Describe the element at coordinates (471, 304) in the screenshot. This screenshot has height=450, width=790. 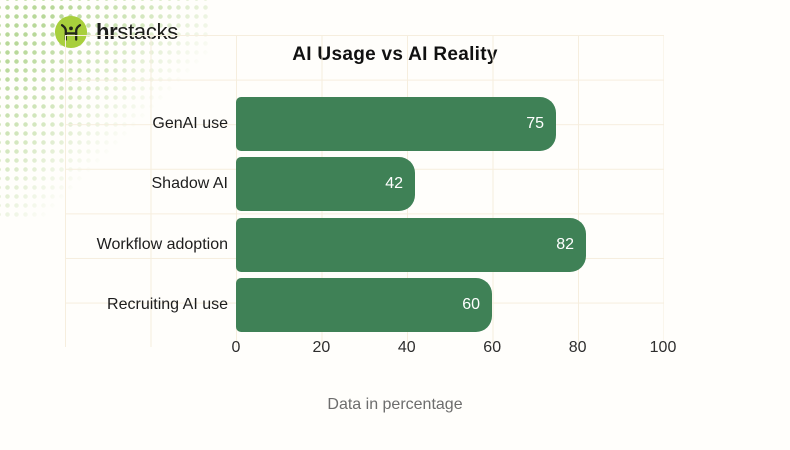
I see `bar-value-label: 60` at that location.